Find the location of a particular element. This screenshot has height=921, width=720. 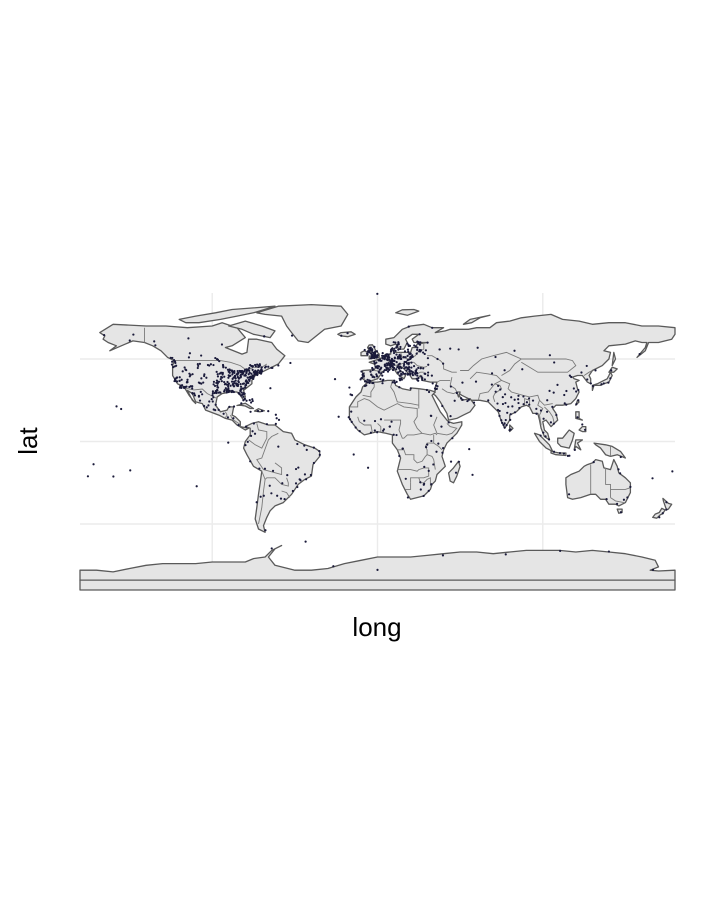

country-borders is located at coordinates (387, 426).